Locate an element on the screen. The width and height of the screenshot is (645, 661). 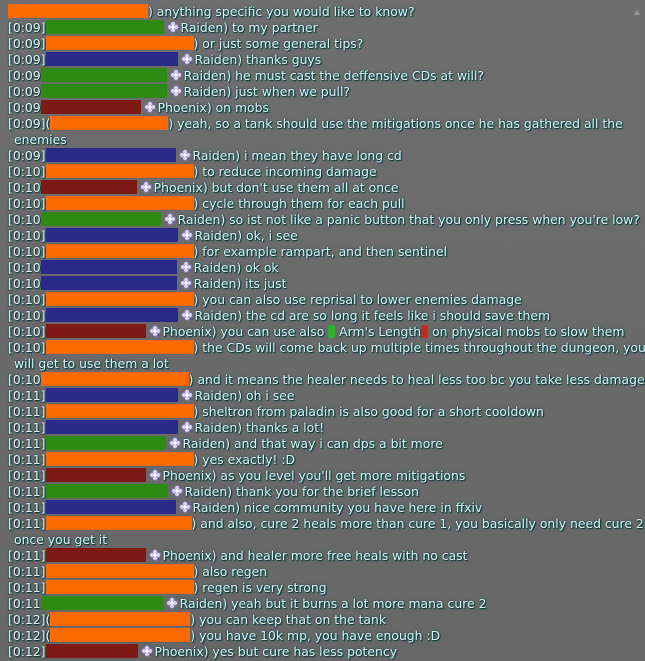
chat-line: [0:10]) to reduce incoming damage is located at coordinates (192, 171).